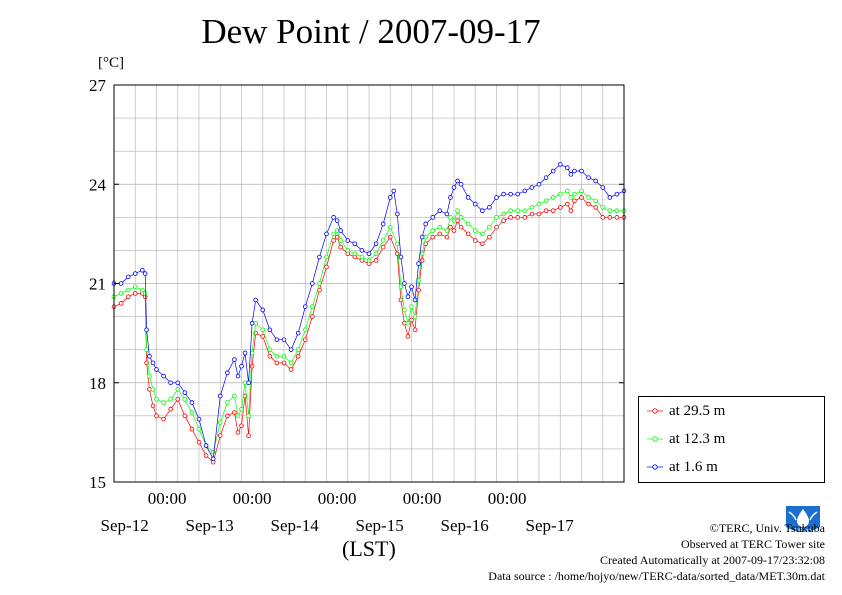 The width and height of the screenshot is (842, 595). Describe the element at coordinates (767, 528) in the screenshot. I see `credit-copyright: ©TERC, Univ. Tsukuba` at that location.